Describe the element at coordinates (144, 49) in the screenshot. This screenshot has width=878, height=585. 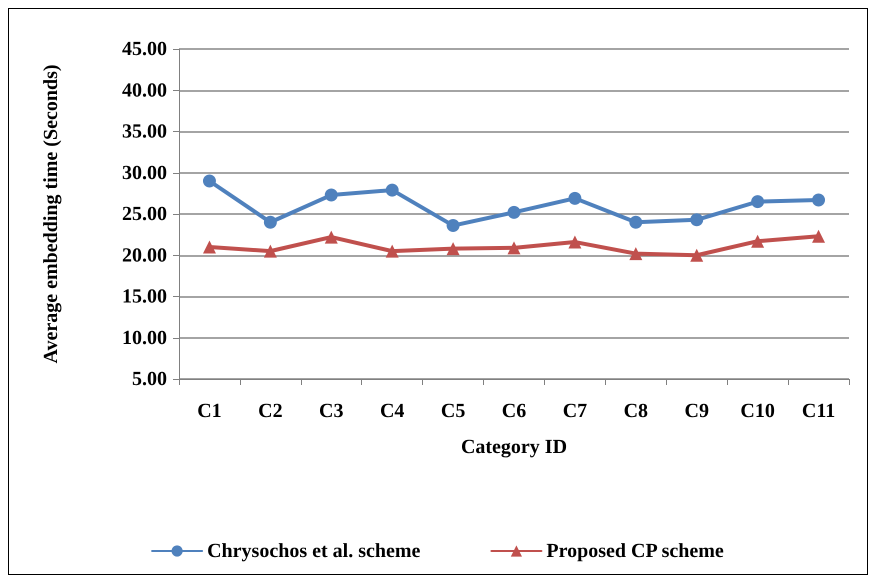
I see `y-tick-label: 45.00` at that location.